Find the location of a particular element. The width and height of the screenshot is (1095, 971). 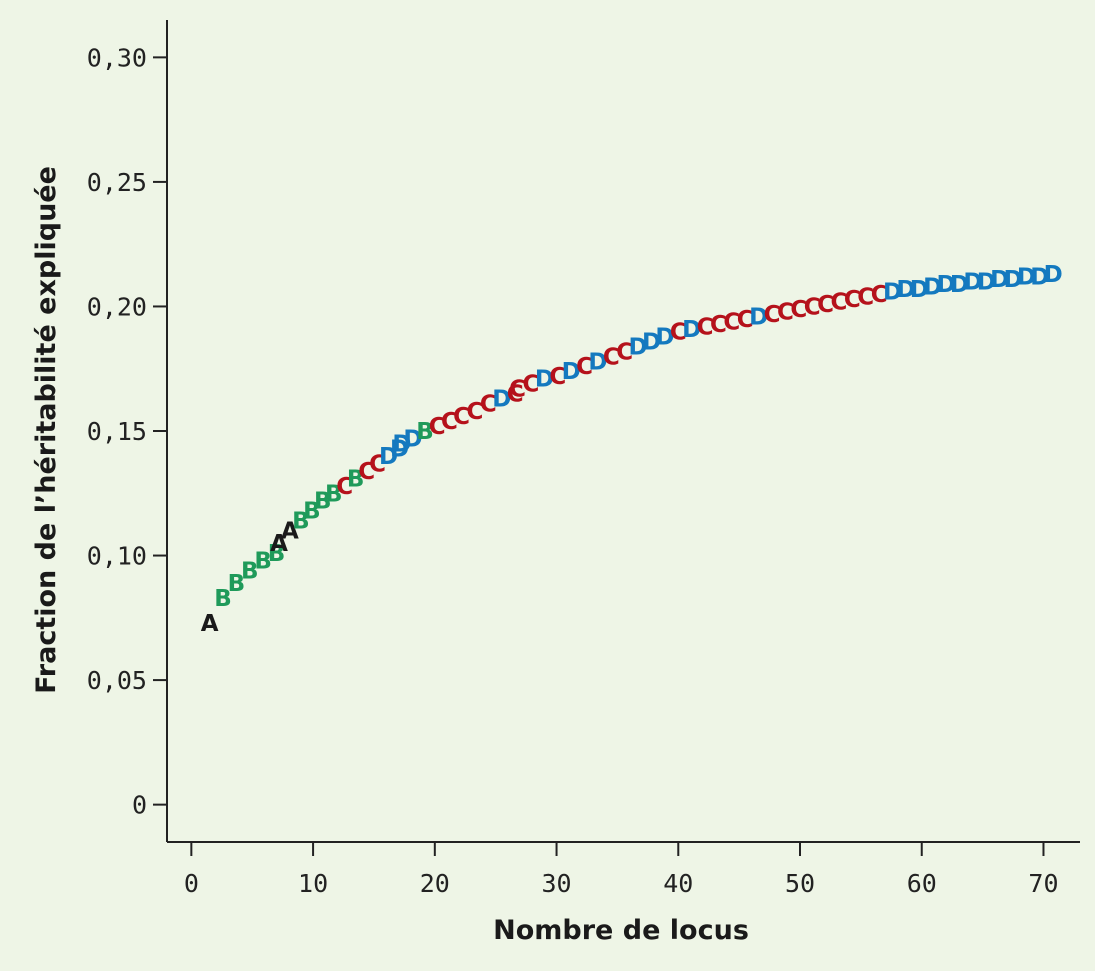

y-tick-label: 0,25 is located at coordinates (117, 182).